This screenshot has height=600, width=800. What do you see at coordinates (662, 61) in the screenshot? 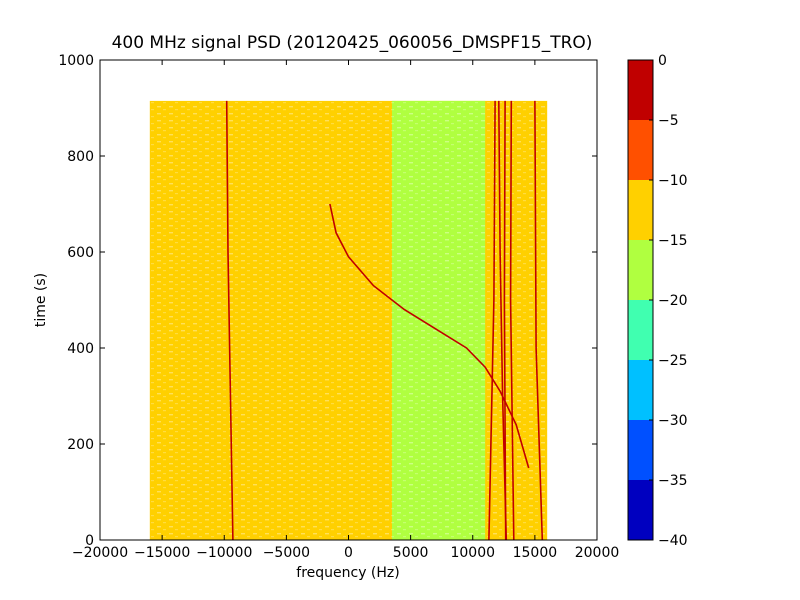
I see `colorbar-tick-label: 0` at bounding box center [662, 61].